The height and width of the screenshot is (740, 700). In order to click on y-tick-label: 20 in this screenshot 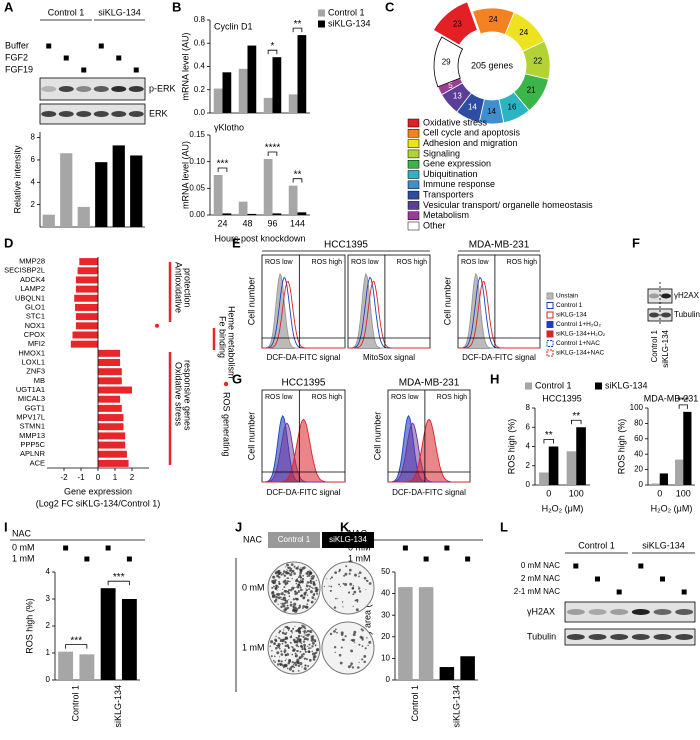, I will do `click(638, 469)`.